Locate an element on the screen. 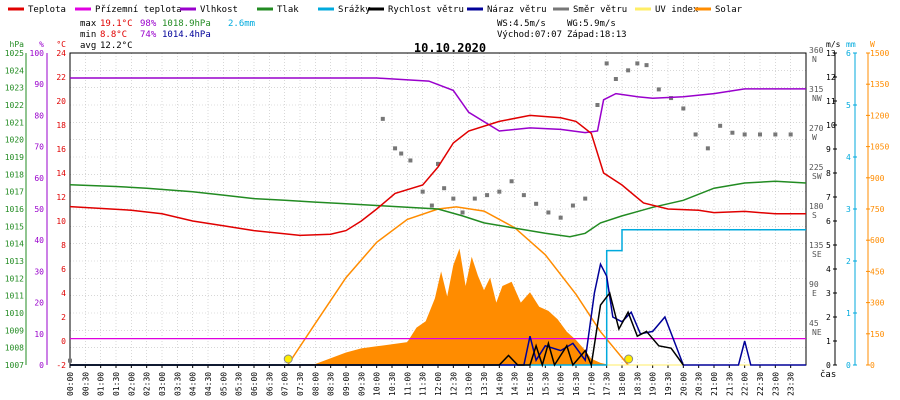  x-tick-label-1: 00:30 is located at coordinates (85, 384).